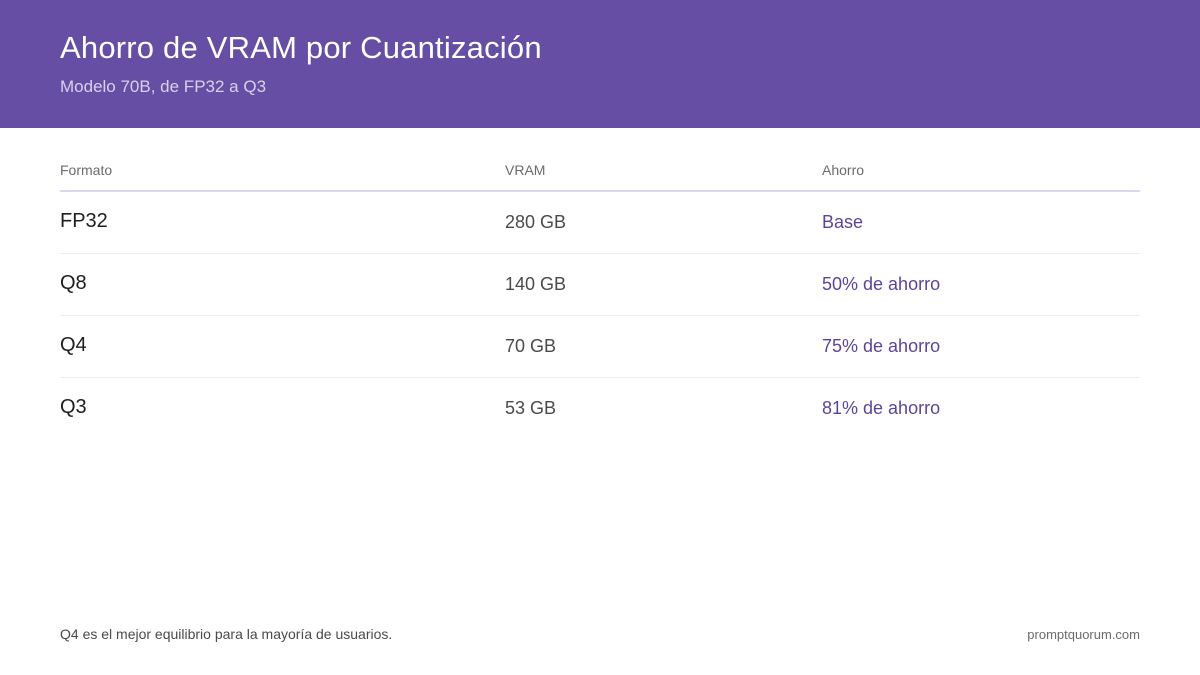  I want to click on column-header-ahorro: Ahorro, so click(843, 170).